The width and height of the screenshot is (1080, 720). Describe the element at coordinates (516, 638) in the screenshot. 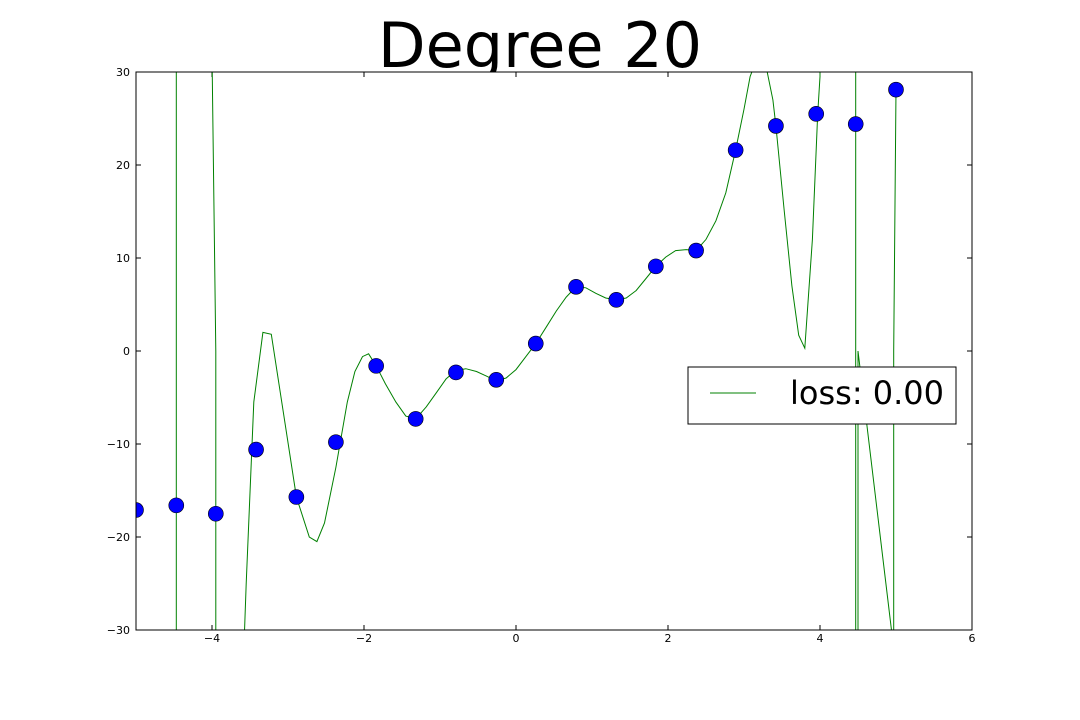

I see `x-tick-label-2: 0` at that location.